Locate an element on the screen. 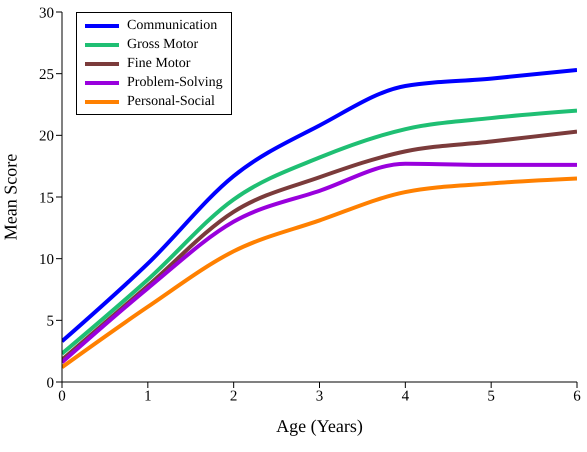  x-tick-label: 0 is located at coordinates (62, 396).